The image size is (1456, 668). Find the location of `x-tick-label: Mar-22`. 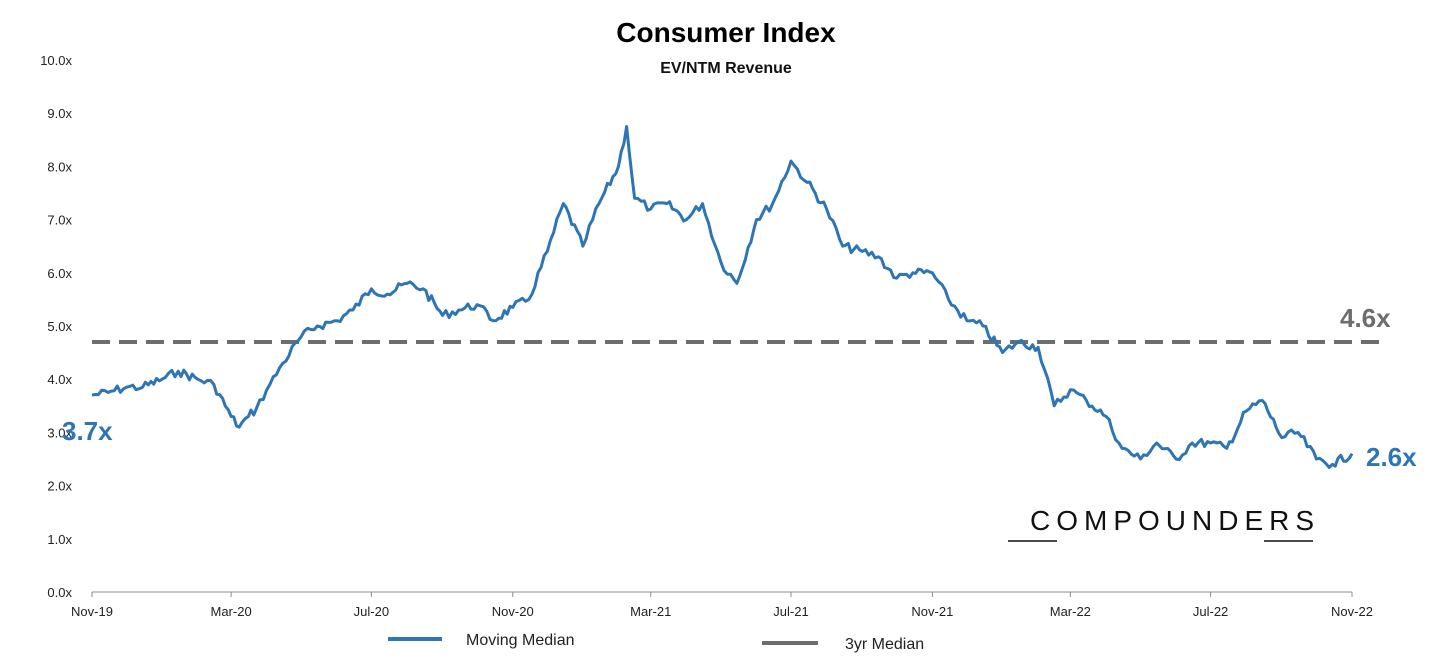

x-tick-label: Mar-22 is located at coordinates (1070, 611).